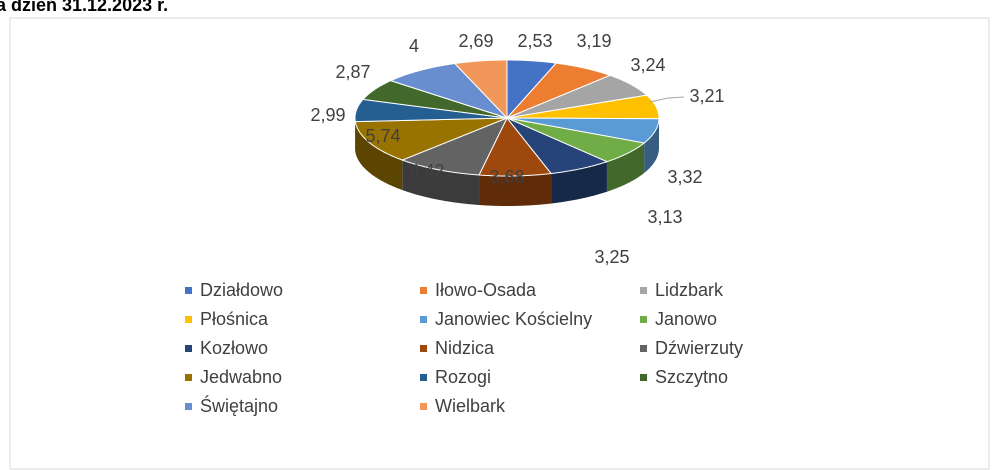  Describe the element at coordinates (327, 115) in the screenshot. I see `data-label: 2,99` at that location.